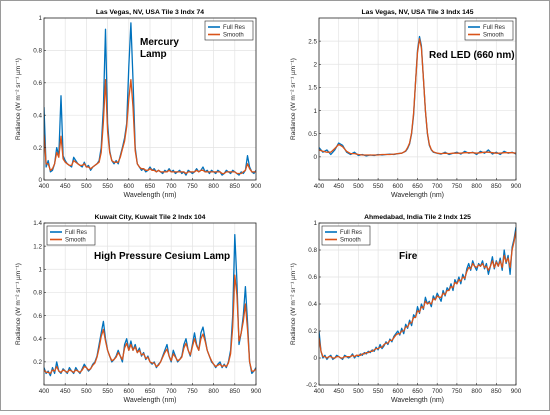 Image resolution: width=550 pixels, height=415 pixels. I want to click on chart-annotation: Lamp, so click(153, 54).